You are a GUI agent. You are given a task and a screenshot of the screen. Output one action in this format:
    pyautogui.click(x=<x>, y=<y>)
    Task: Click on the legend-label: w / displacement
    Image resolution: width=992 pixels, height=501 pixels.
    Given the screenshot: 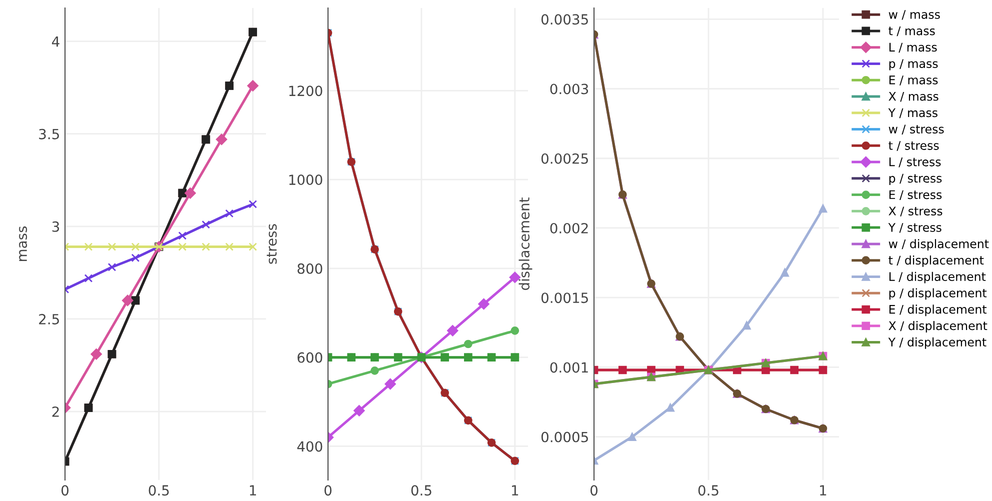 What is the action you would take?
    pyautogui.click(x=938, y=245)
    